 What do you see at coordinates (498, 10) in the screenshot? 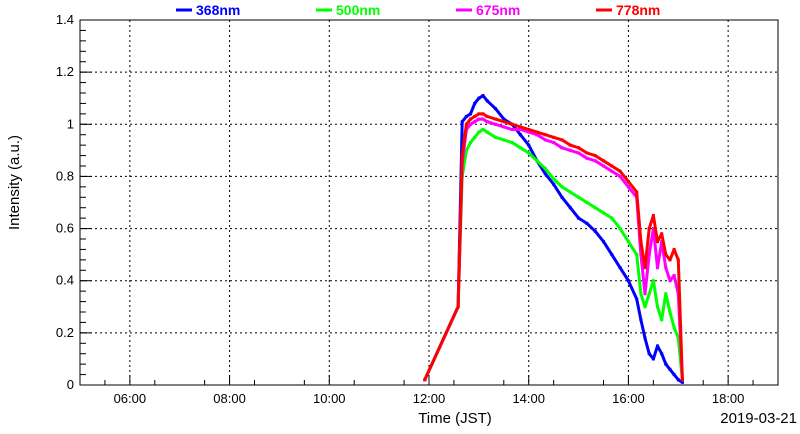
I see `legend-label: 675nm` at bounding box center [498, 10].